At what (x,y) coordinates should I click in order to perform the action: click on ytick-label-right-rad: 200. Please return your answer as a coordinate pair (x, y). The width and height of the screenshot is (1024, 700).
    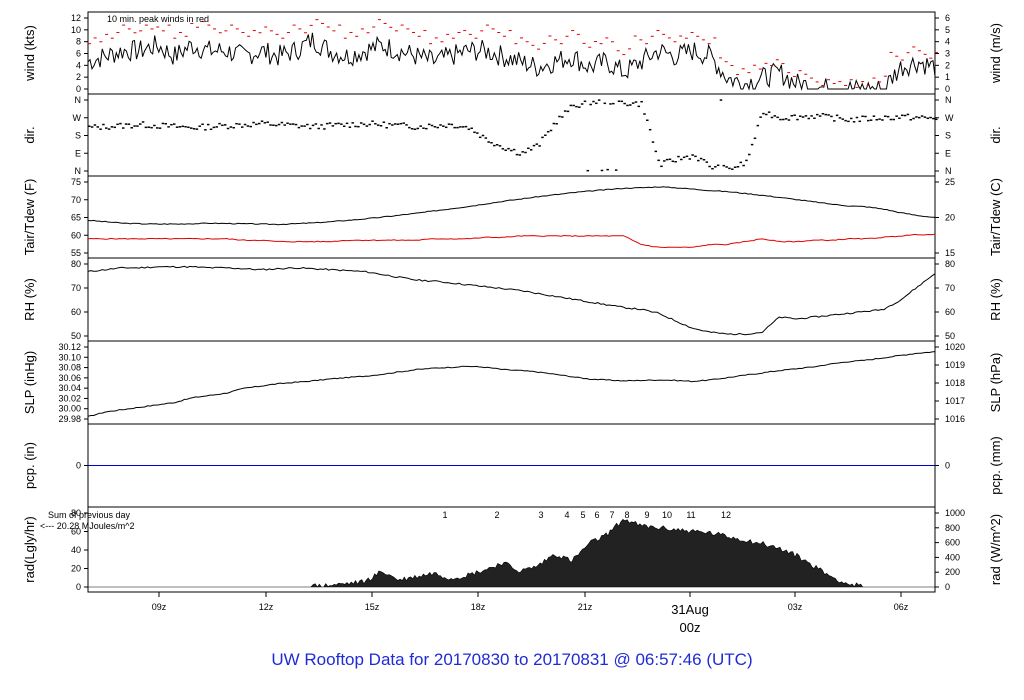
    Looking at the image, I should click on (952, 572).